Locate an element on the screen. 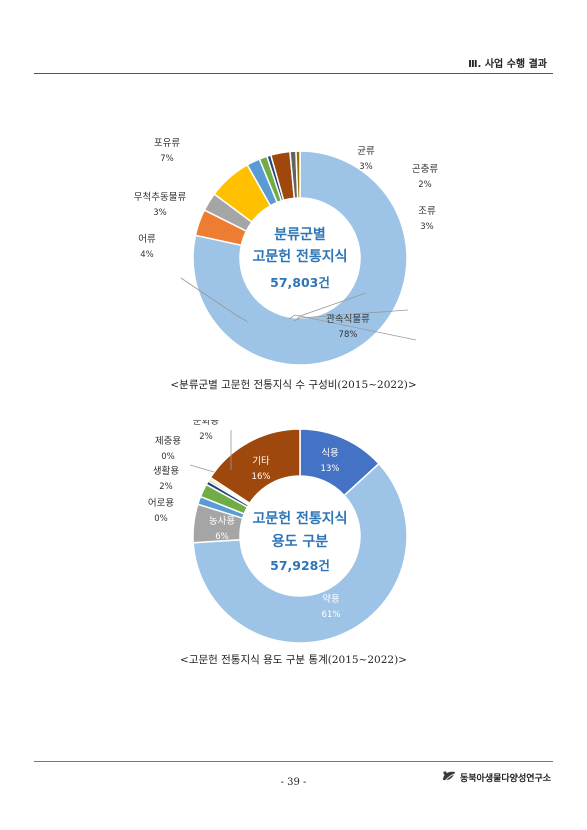 The image size is (587, 830). slice-pct-2: 3% is located at coordinates (160, 213).